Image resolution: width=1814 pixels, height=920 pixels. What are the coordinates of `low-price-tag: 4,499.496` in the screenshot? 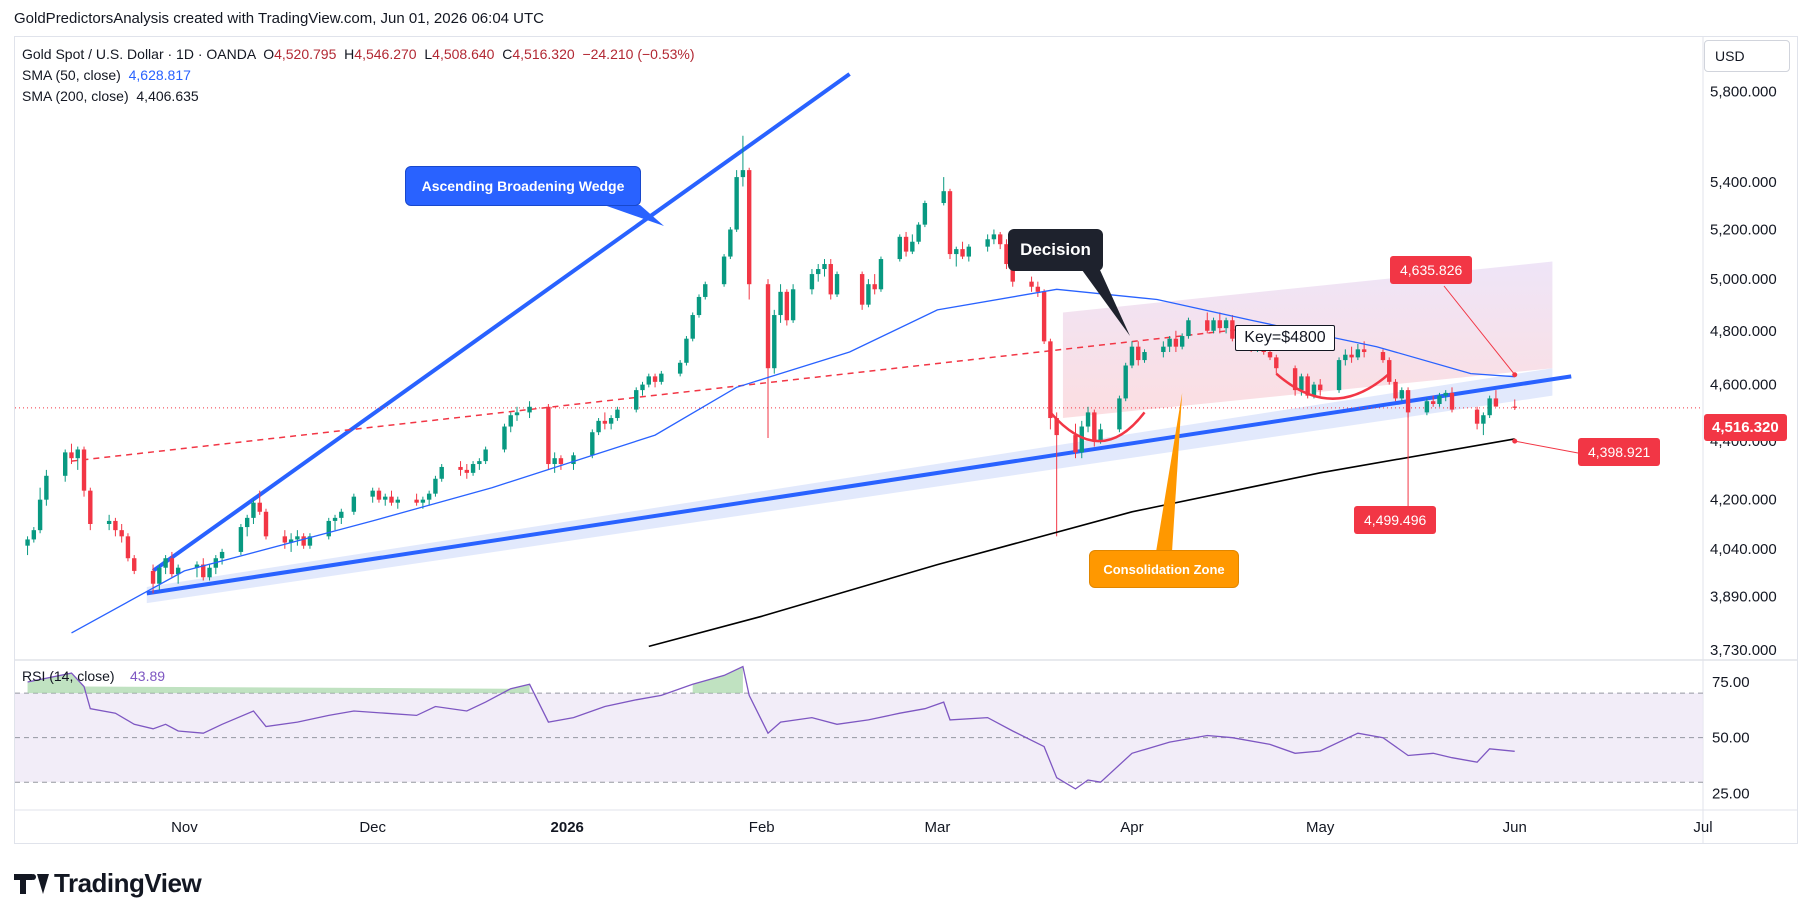 It's located at (1395, 520).